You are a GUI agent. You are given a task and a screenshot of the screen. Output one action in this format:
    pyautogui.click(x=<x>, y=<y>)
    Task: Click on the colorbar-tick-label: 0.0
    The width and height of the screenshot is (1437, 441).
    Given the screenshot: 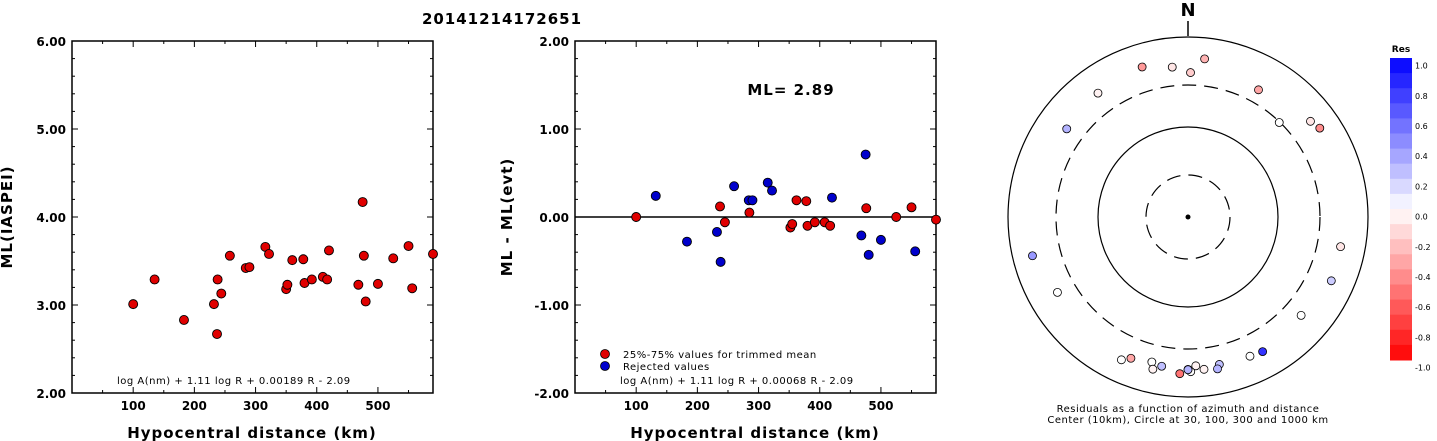 What is the action you would take?
    pyautogui.click(x=1421, y=217)
    